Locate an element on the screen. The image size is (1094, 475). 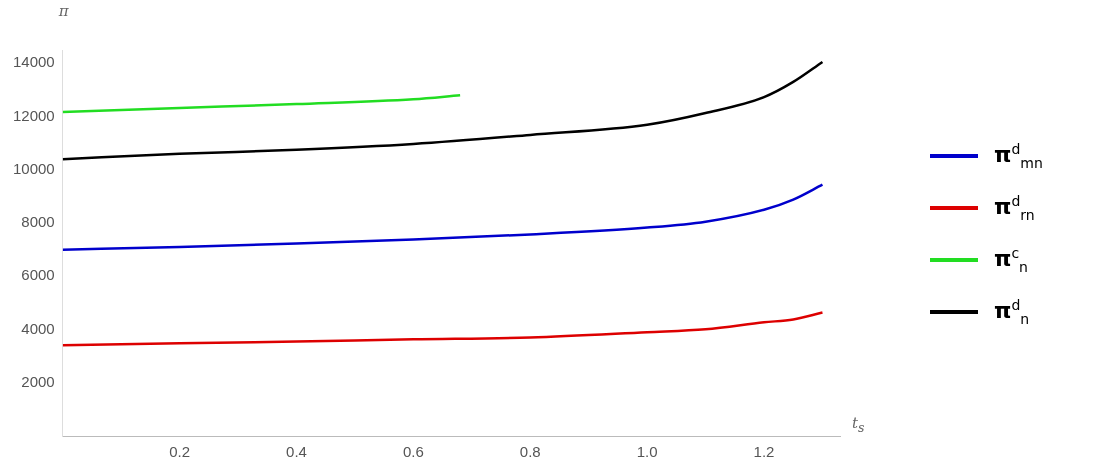
x-tick-label: 1.0 is located at coordinates (647, 452).